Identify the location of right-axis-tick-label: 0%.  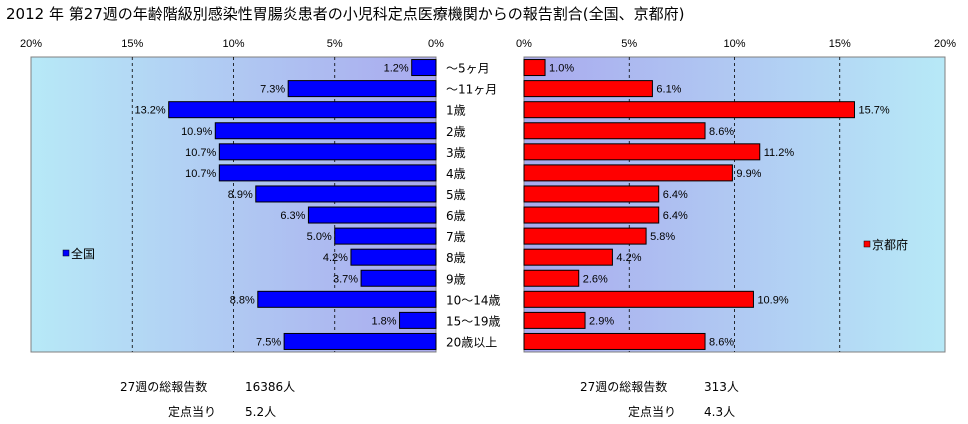
(524, 44).